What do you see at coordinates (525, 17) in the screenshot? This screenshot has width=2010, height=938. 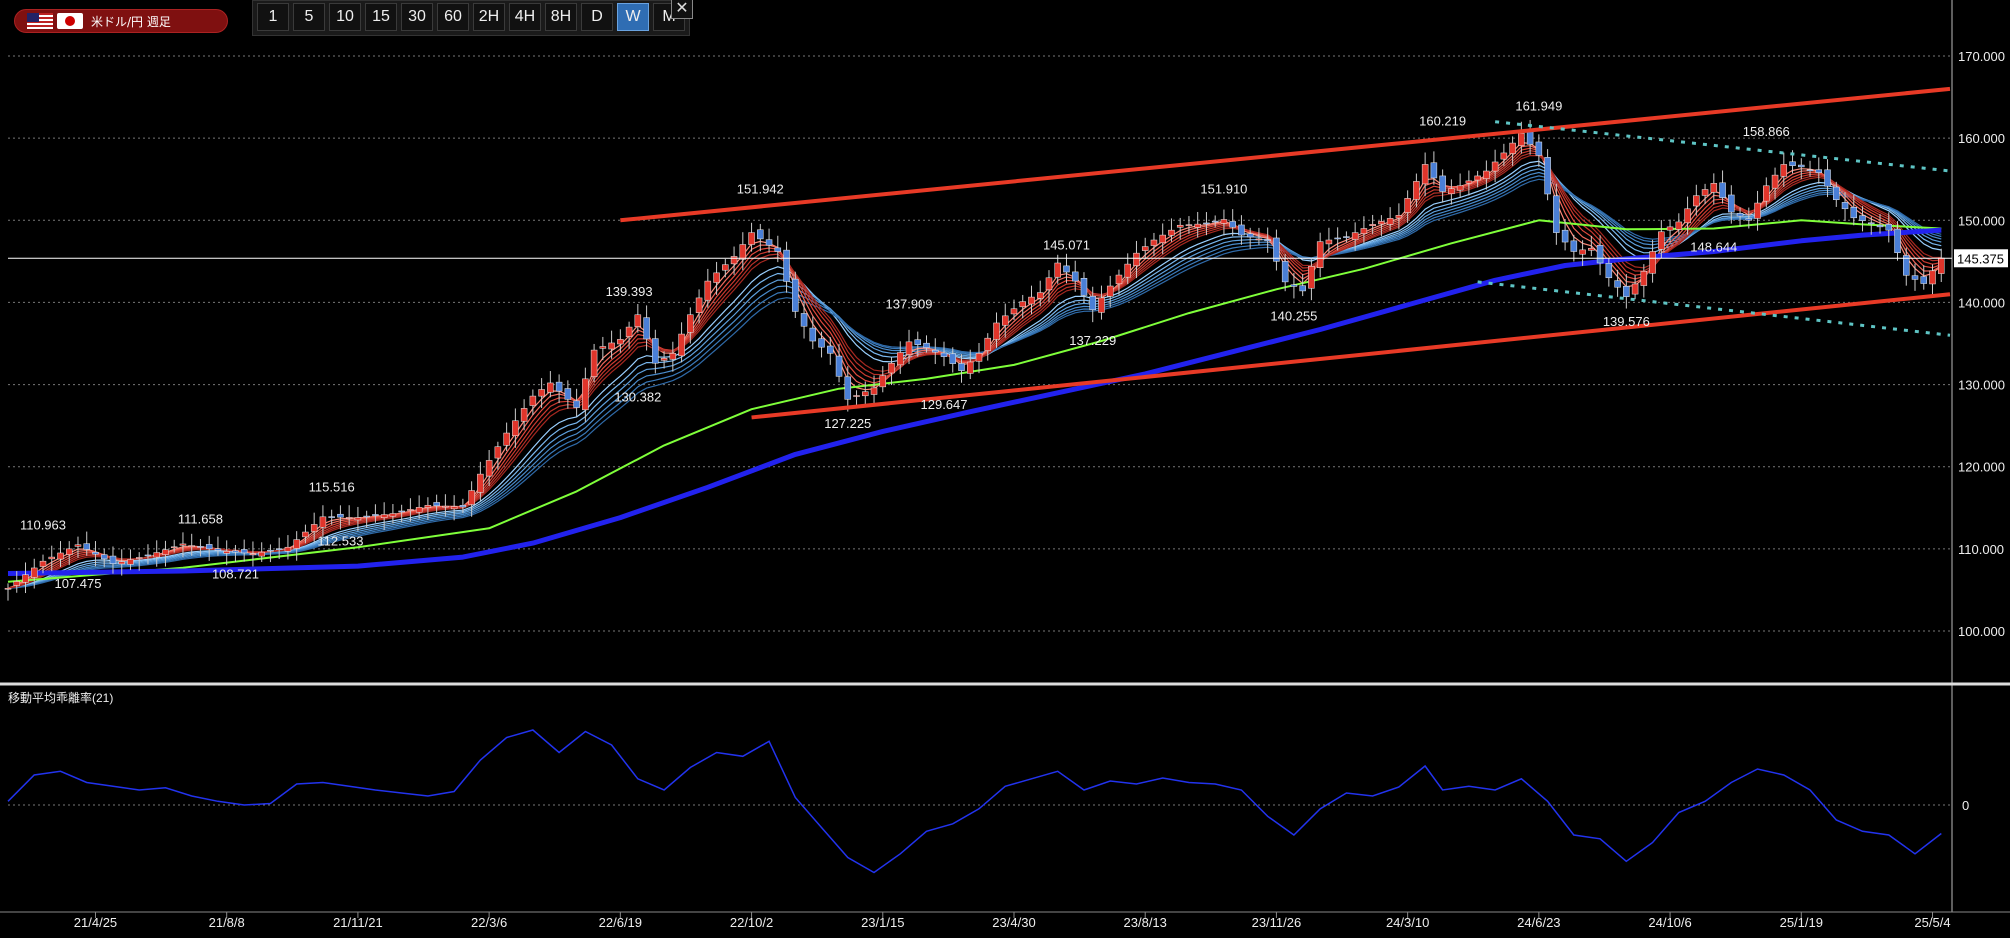 I see `timeframe-4h-button: 4H` at bounding box center [525, 17].